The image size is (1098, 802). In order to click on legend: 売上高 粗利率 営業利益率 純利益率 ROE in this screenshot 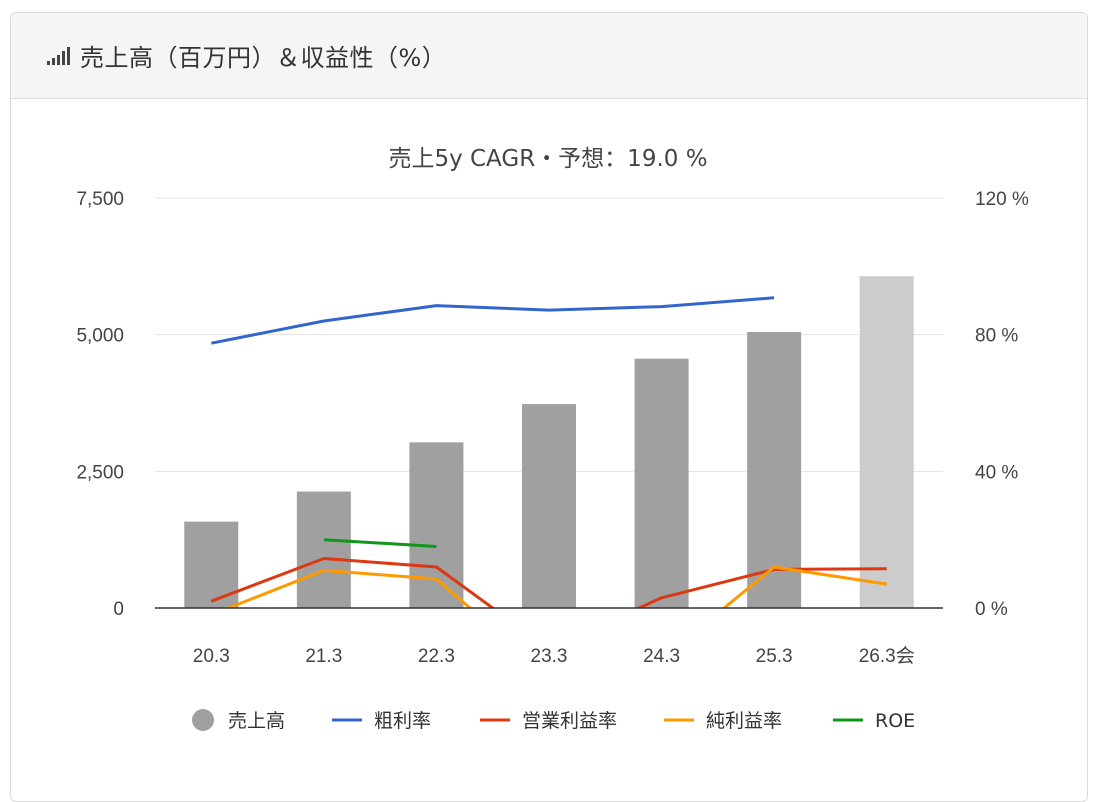, I will do `click(553, 720)`.